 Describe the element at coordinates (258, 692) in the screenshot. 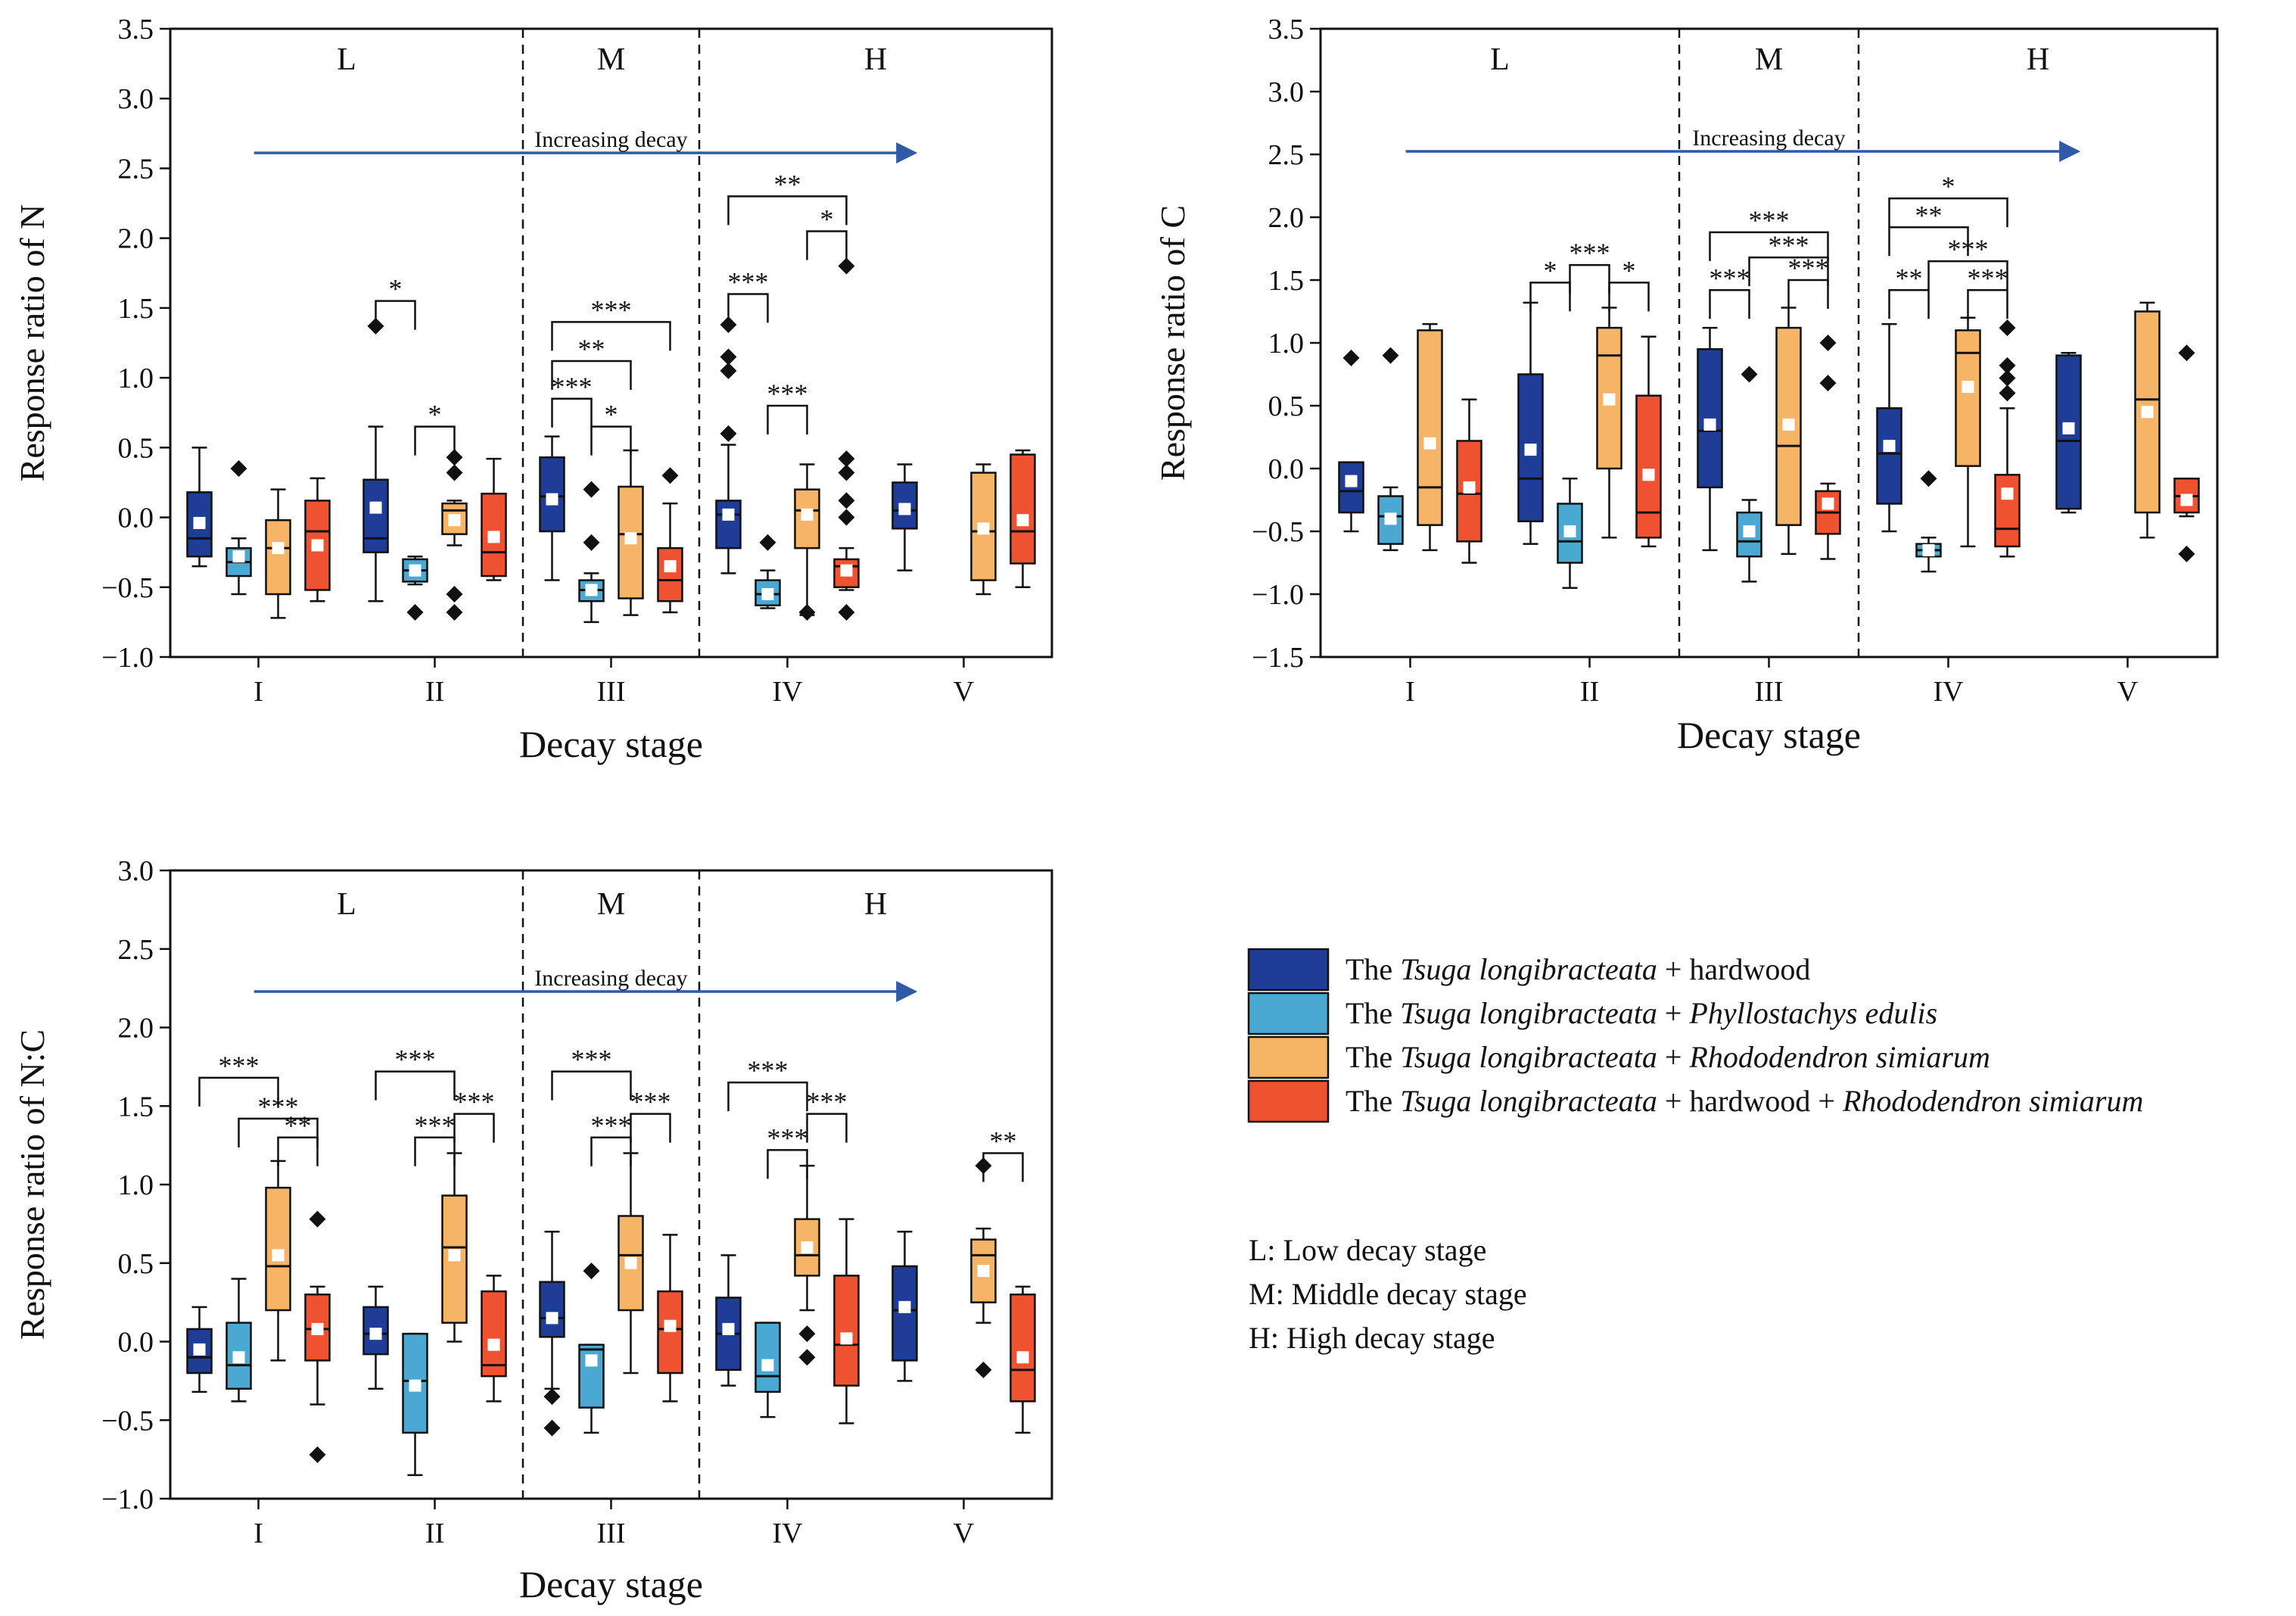

I see `x-tick-label: I` at that location.